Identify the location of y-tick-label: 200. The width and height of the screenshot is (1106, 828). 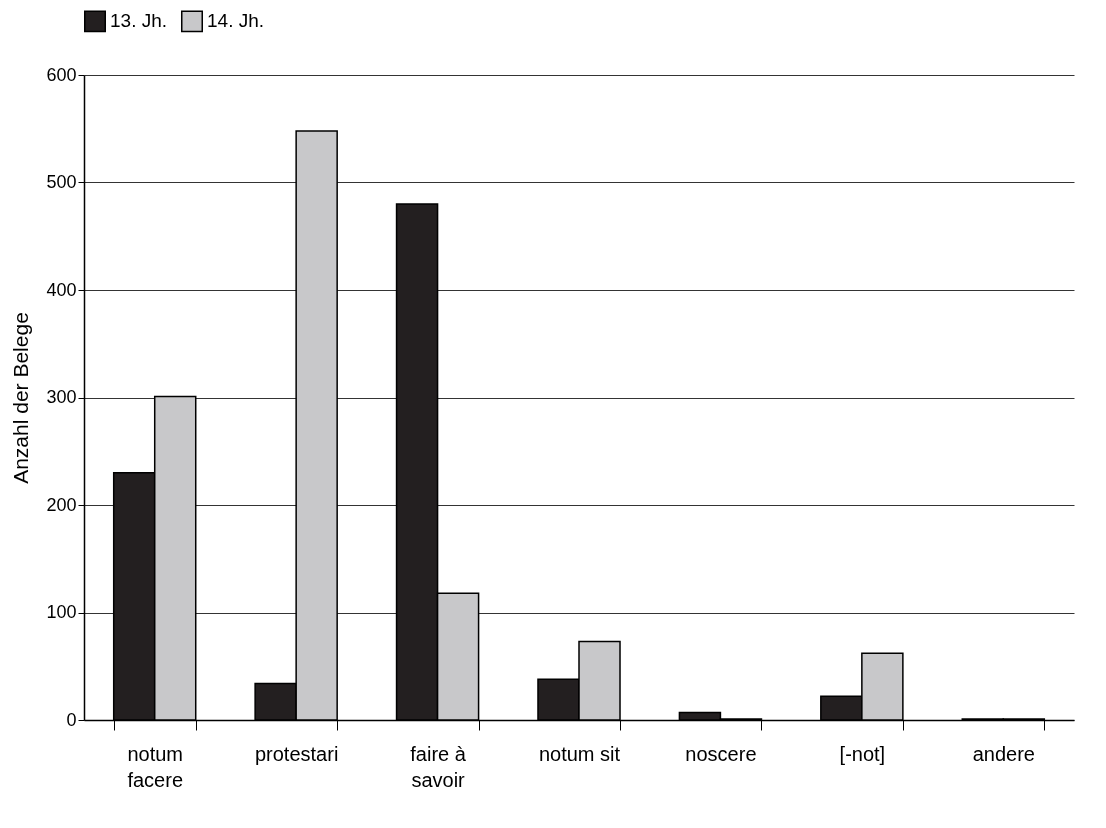
(61, 504).